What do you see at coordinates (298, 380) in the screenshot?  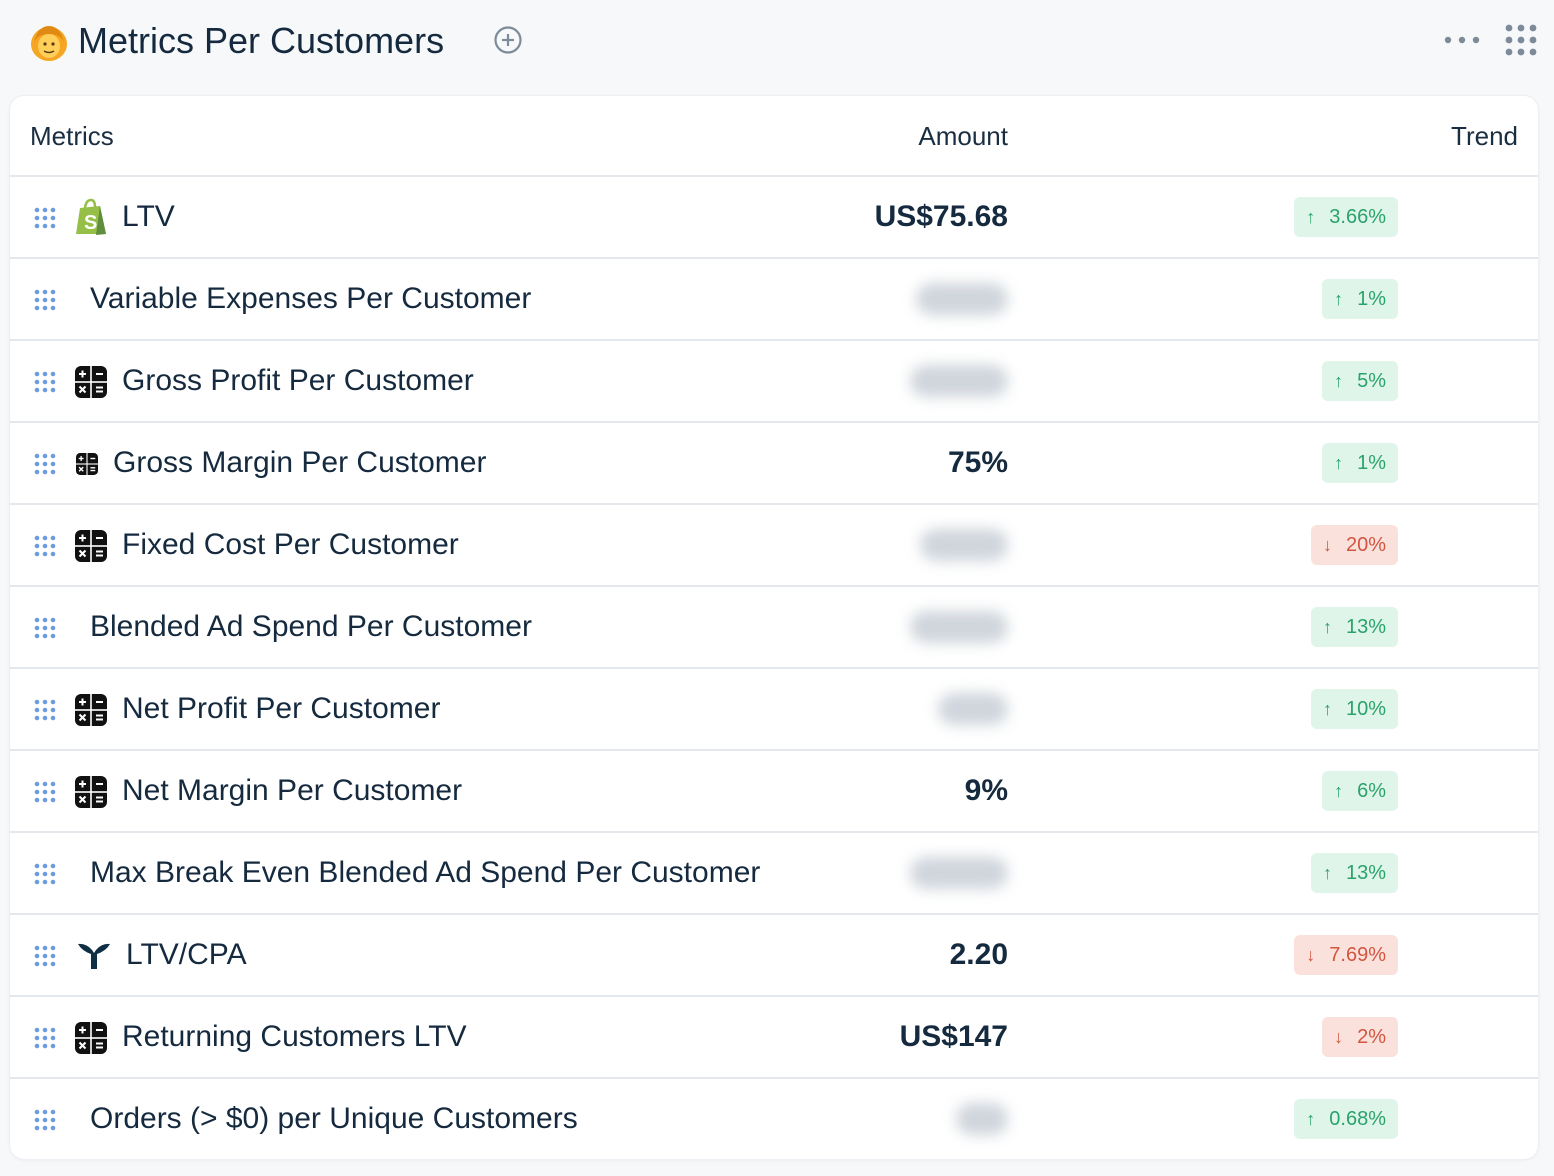 I see `metric-label: Gross Profit Per Customer` at bounding box center [298, 380].